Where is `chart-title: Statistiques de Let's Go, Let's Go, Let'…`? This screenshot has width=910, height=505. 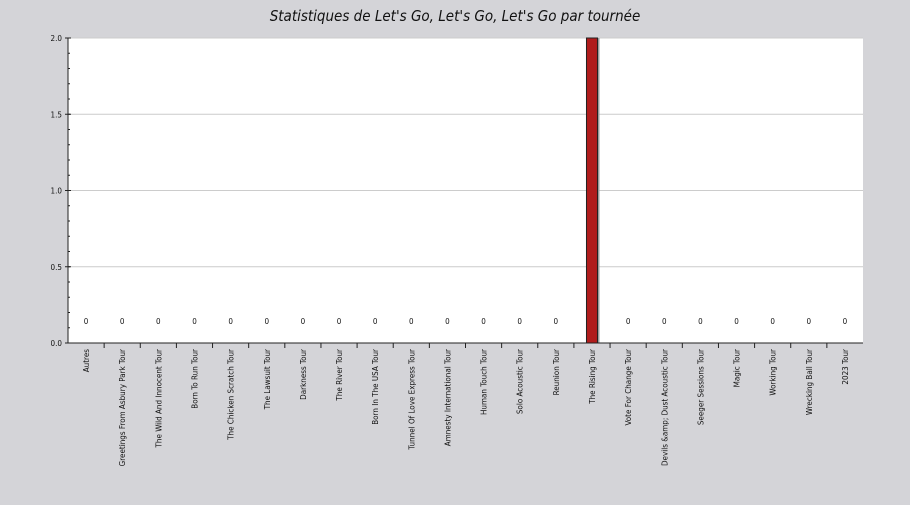
chart-title: Statistiques de Let's Go, Let's Go, Let'… is located at coordinates (455, 16).